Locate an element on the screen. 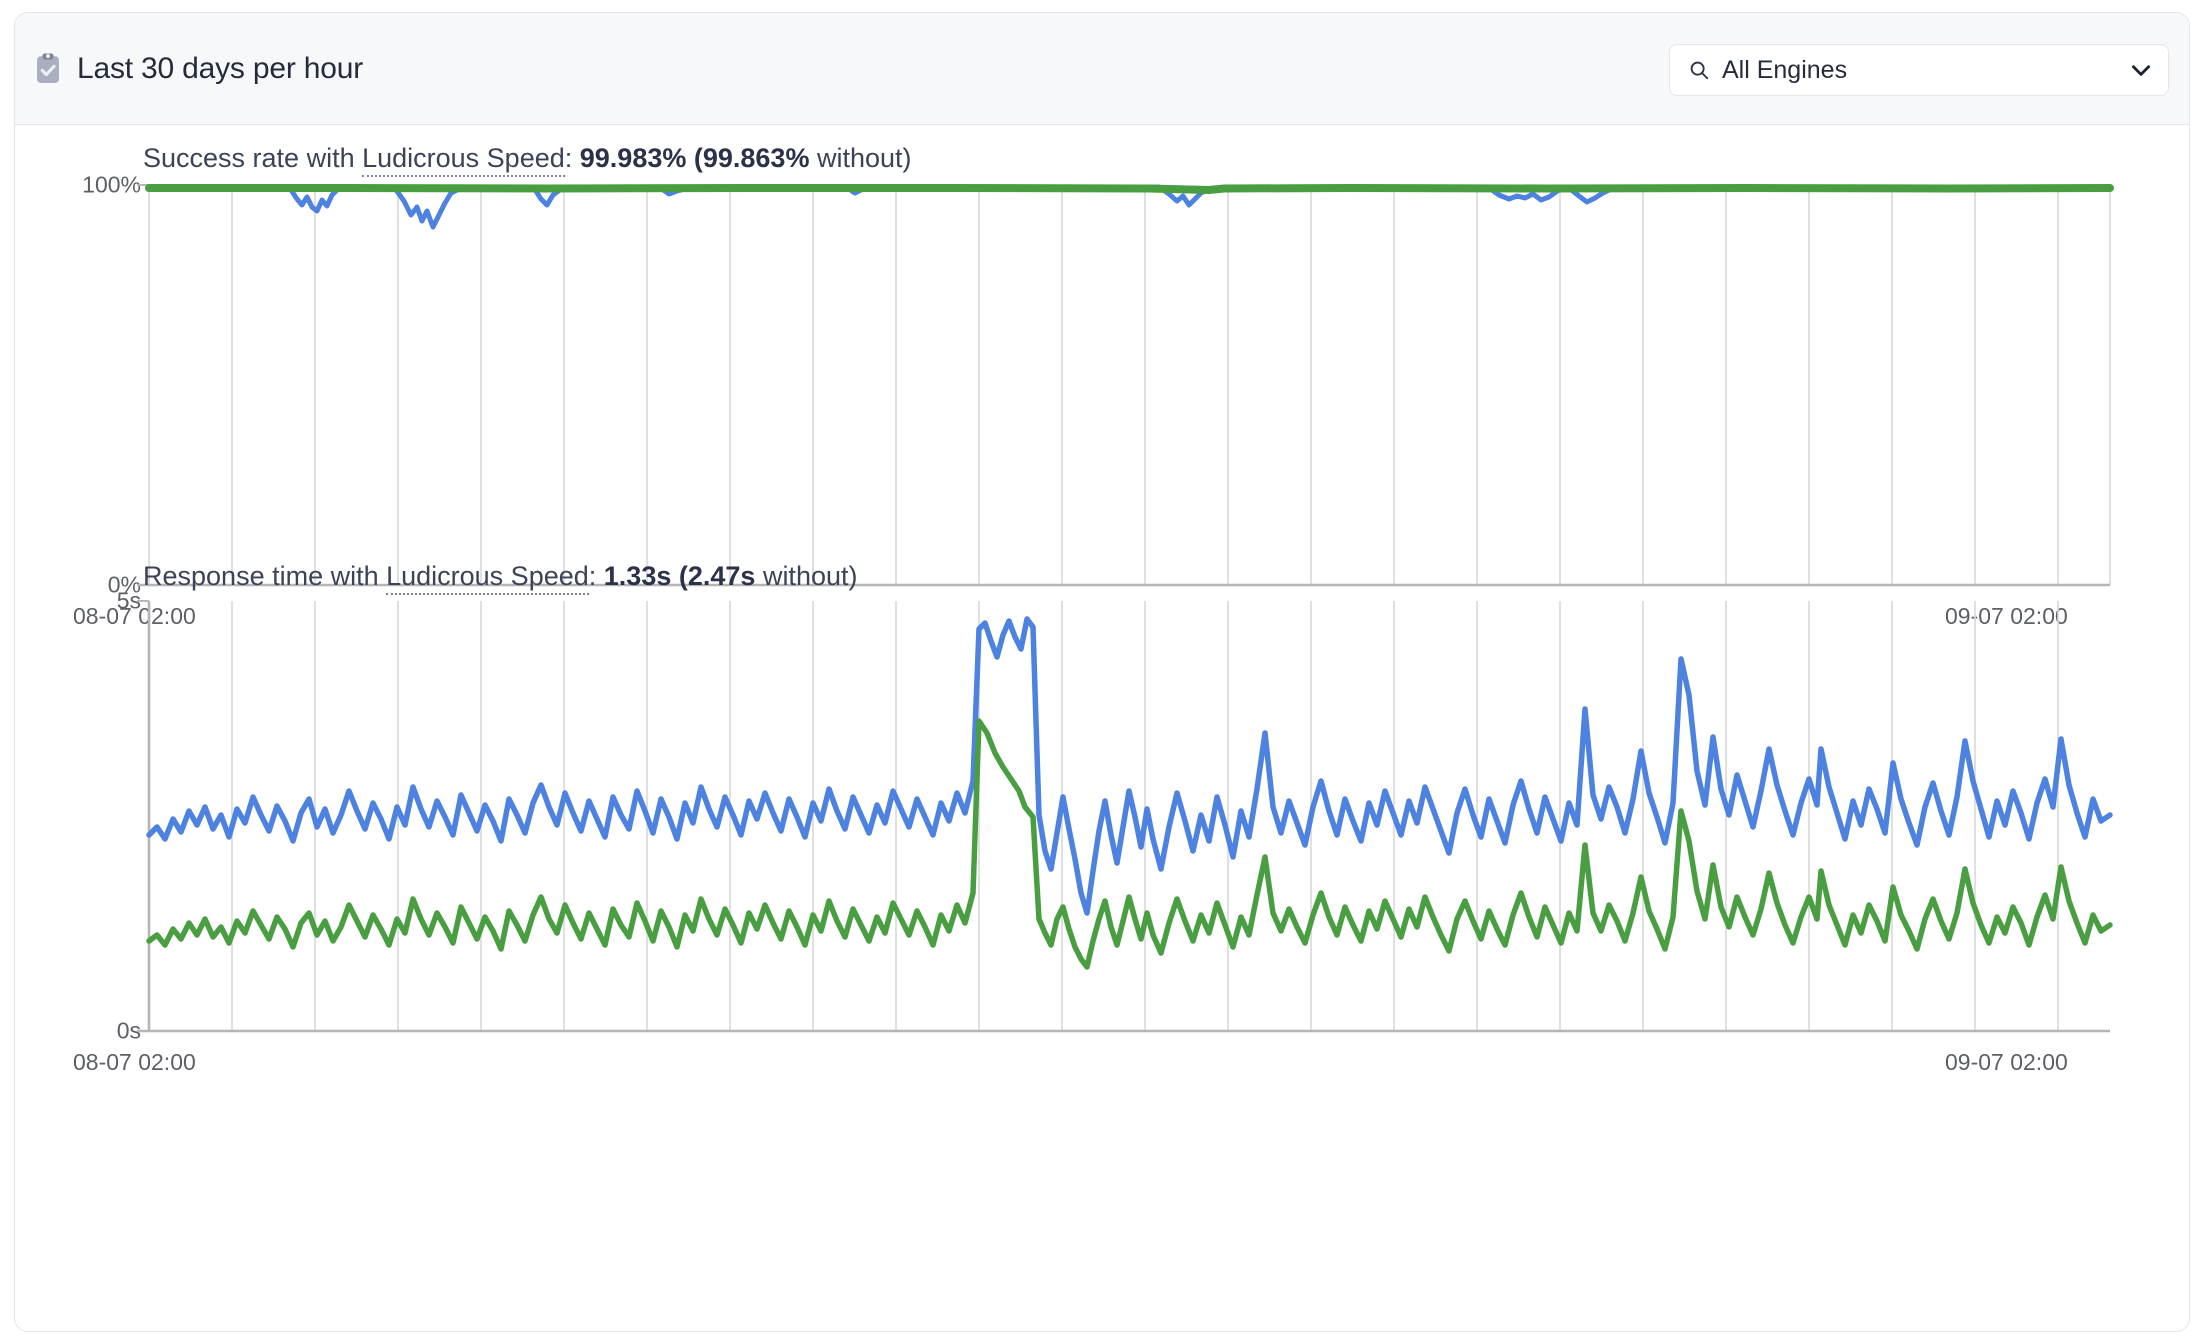 The image size is (2204, 1344). y-tick-100: 100% is located at coordinates (111, 184).